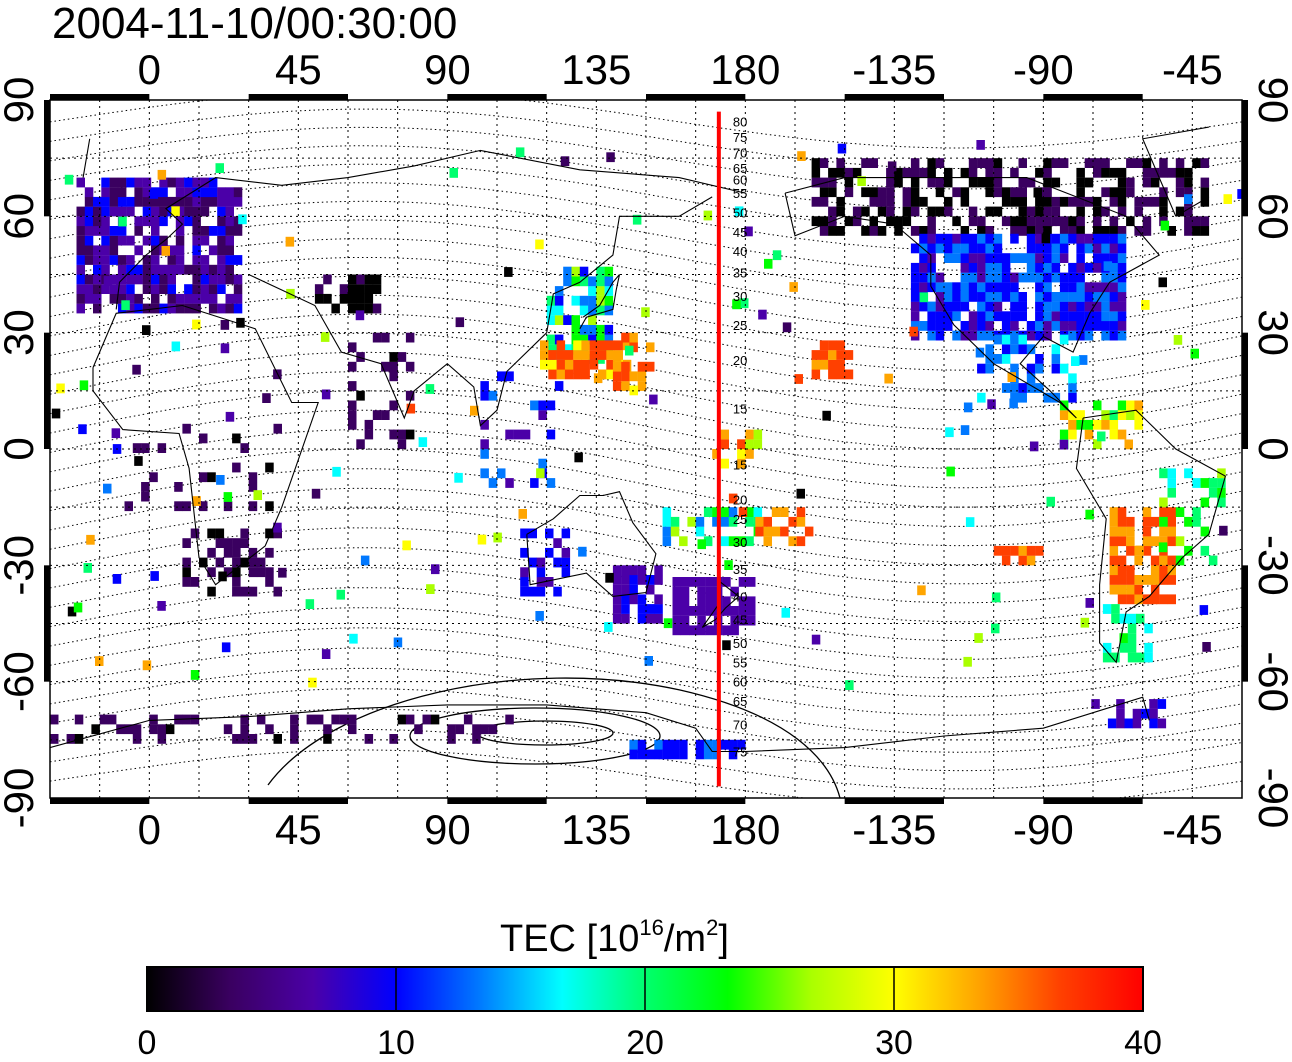 This screenshot has height=1062, width=1292. Describe the element at coordinates (447, 829) in the screenshot. I see `lon-tick-bottom: 90` at that location.